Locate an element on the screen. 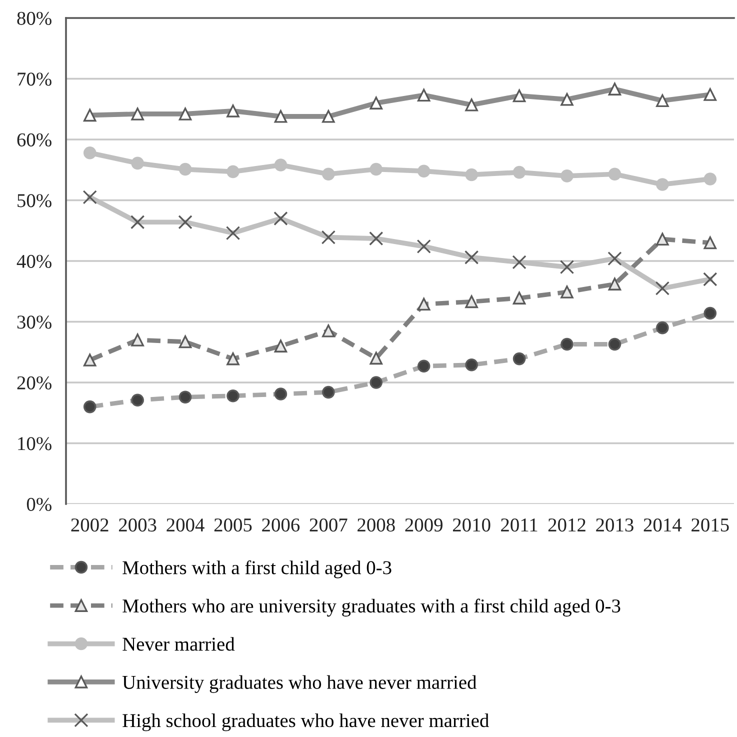 This screenshot has height=737, width=737. y-tick-label: 30% is located at coordinates (34, 322).